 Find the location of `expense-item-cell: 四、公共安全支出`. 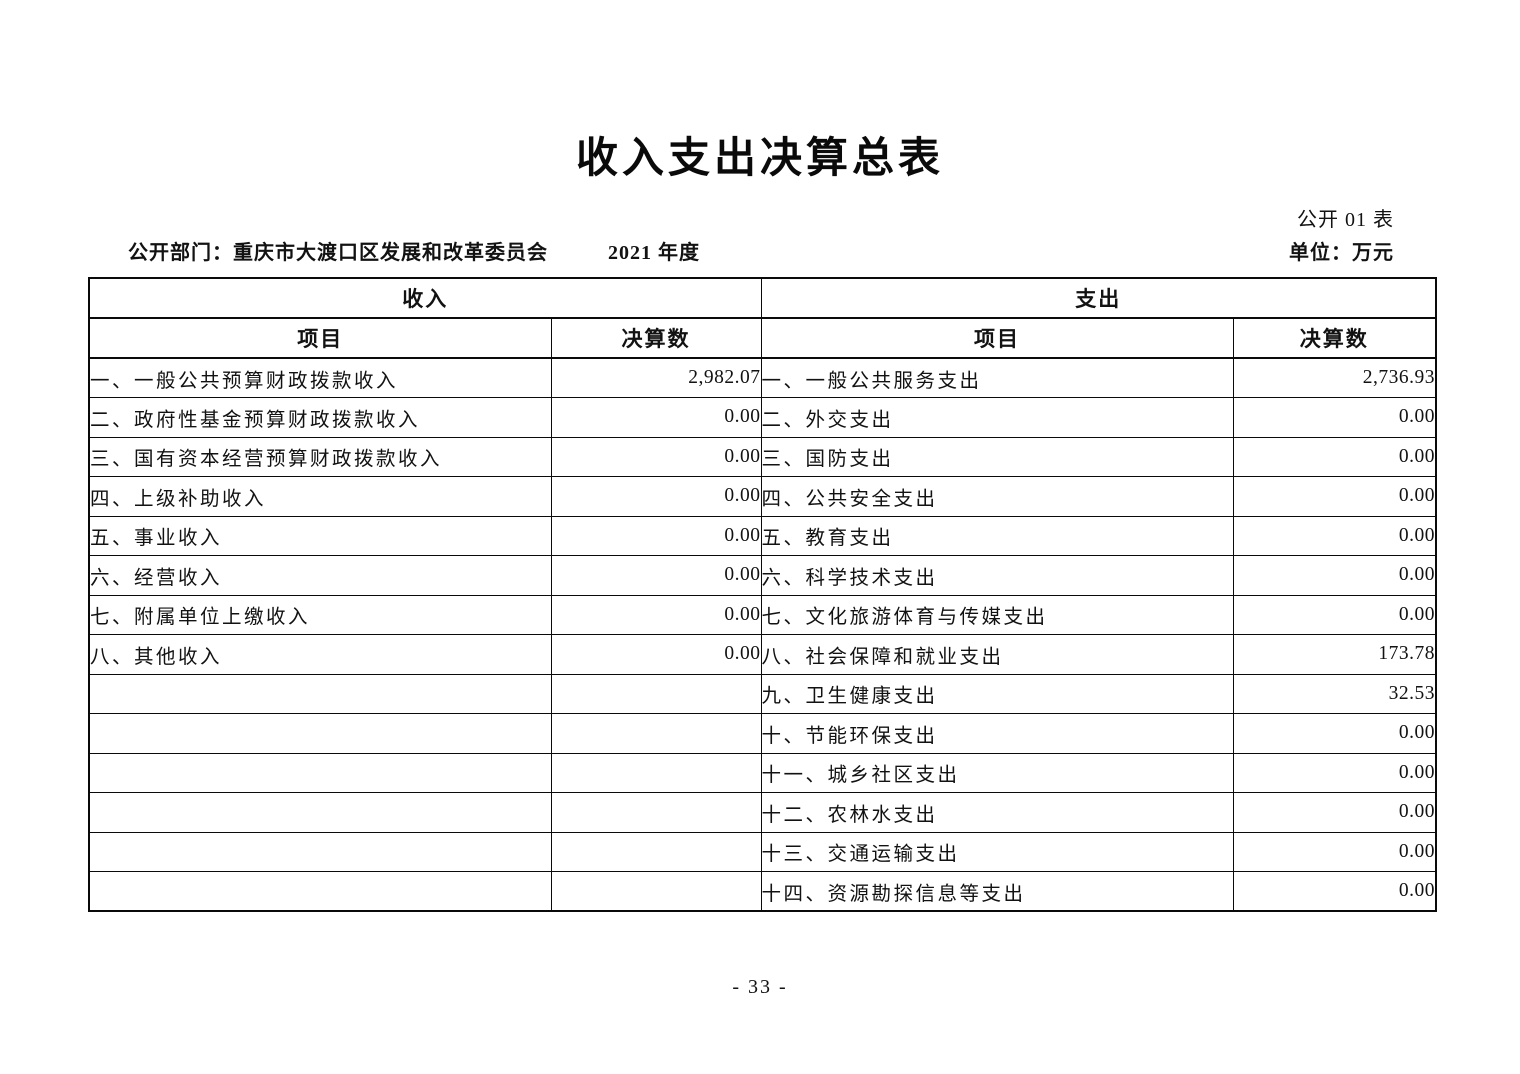

expense-item-cell: 四、公共安全支出 is located at coordinates (997, 496).